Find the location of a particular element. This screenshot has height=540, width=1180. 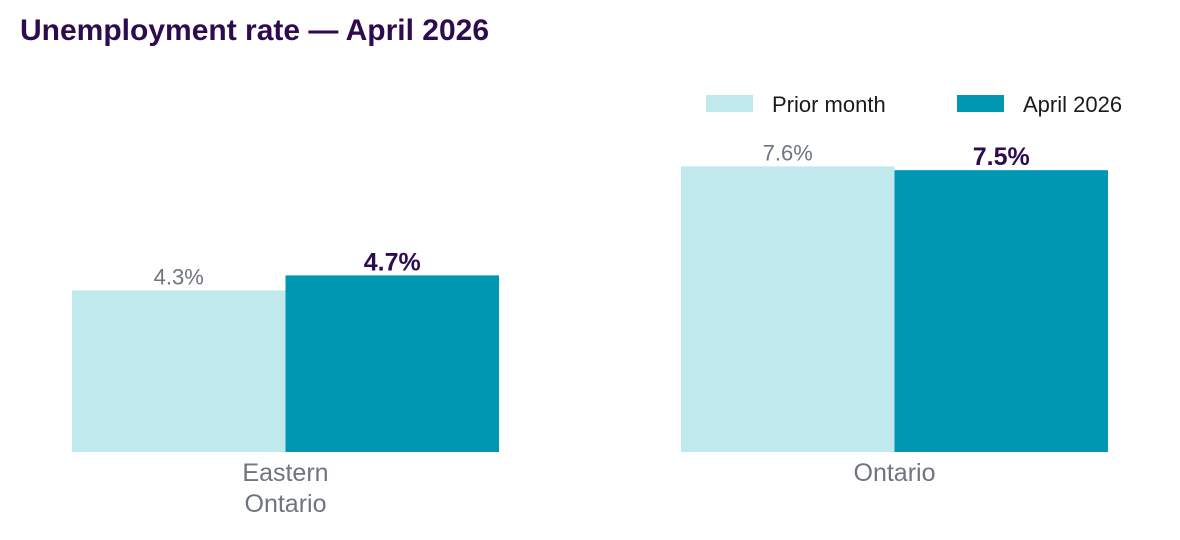

category-label-line: Eastern is located at coordinates (285, 473).